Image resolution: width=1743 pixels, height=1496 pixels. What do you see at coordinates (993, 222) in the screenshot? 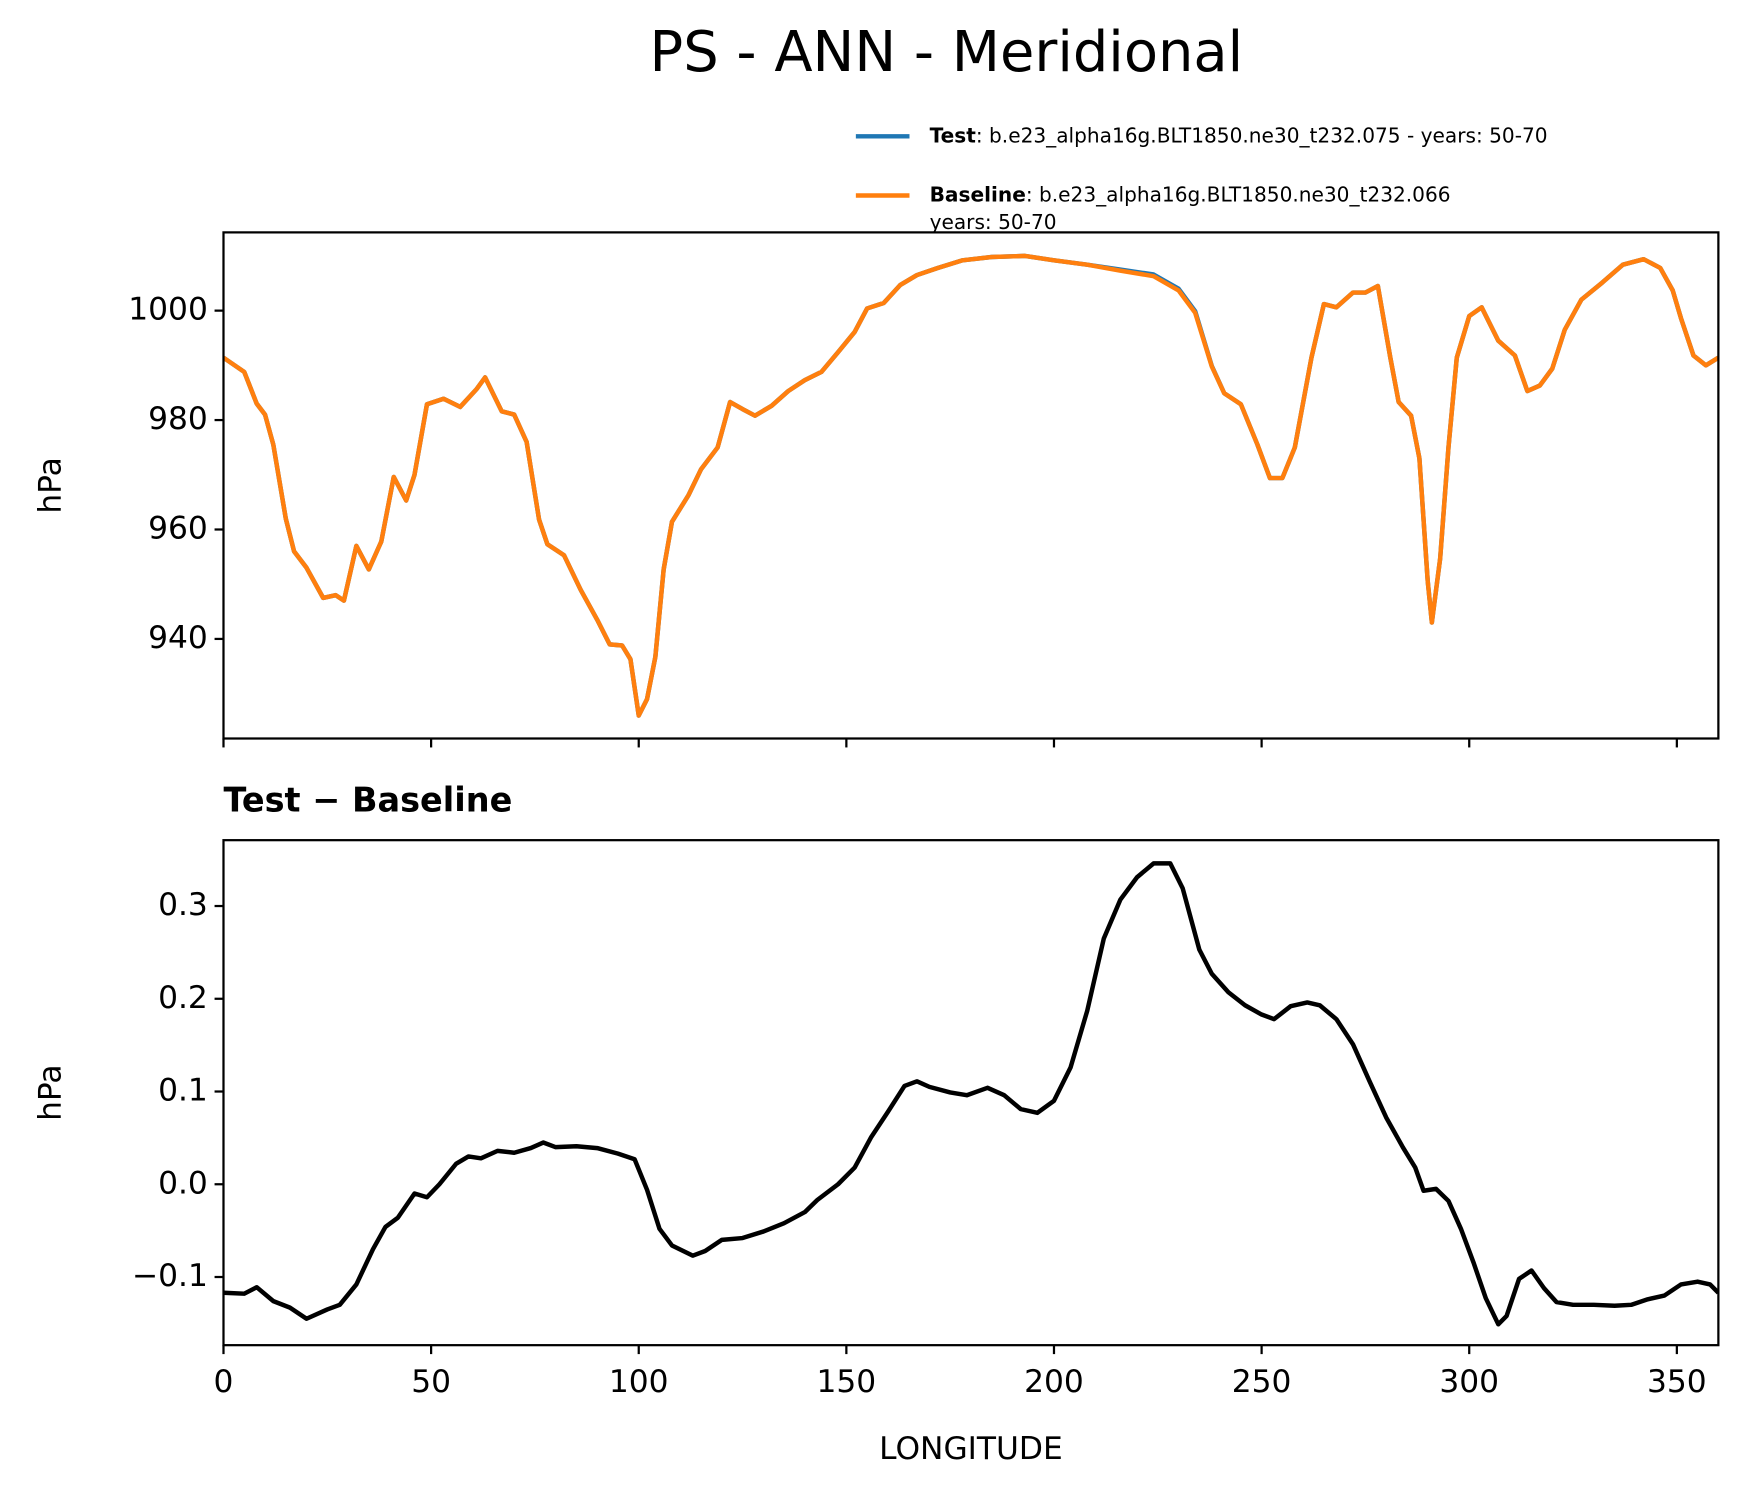
I see `legend-description: years: 50-70` at bounding box center [993, 222].